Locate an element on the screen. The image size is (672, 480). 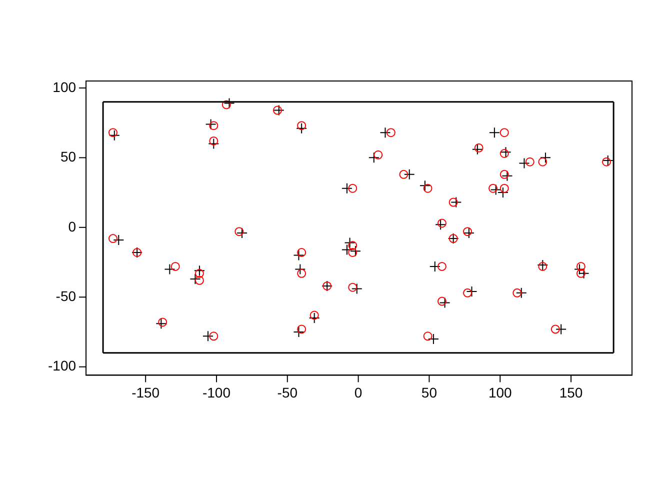
y-tick-label: -50 is located at coordinates (66, 296).